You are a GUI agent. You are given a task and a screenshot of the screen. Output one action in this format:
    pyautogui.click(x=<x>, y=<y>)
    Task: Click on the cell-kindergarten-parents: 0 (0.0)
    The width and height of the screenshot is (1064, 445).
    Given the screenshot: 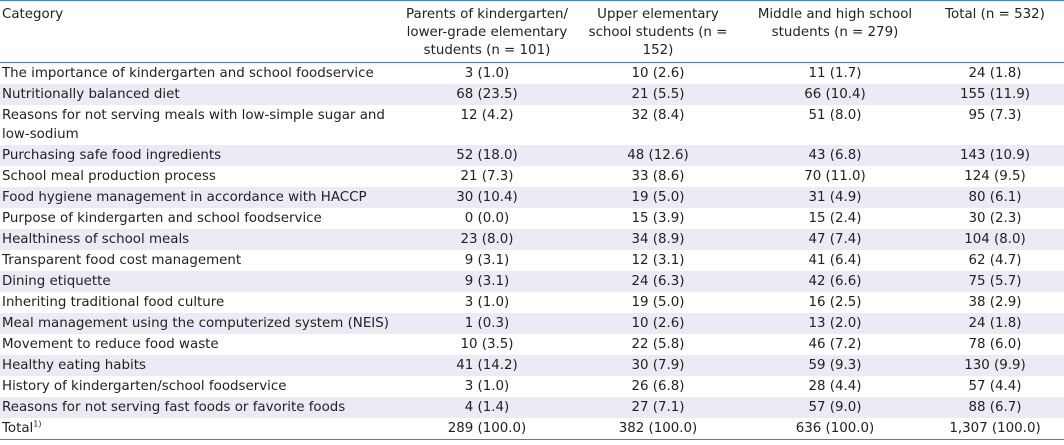 What is the action you would take?
    pyautogui.click(x=487, y=218)
    